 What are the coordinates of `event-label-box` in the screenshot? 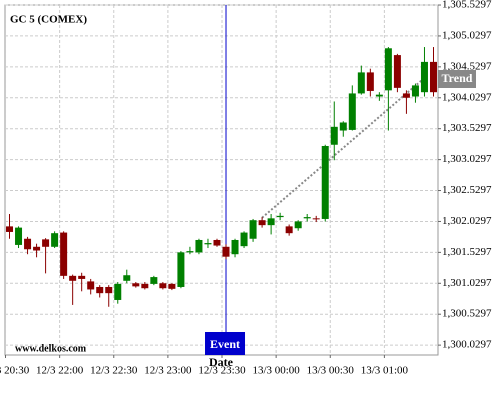 It's located at (225, 343).